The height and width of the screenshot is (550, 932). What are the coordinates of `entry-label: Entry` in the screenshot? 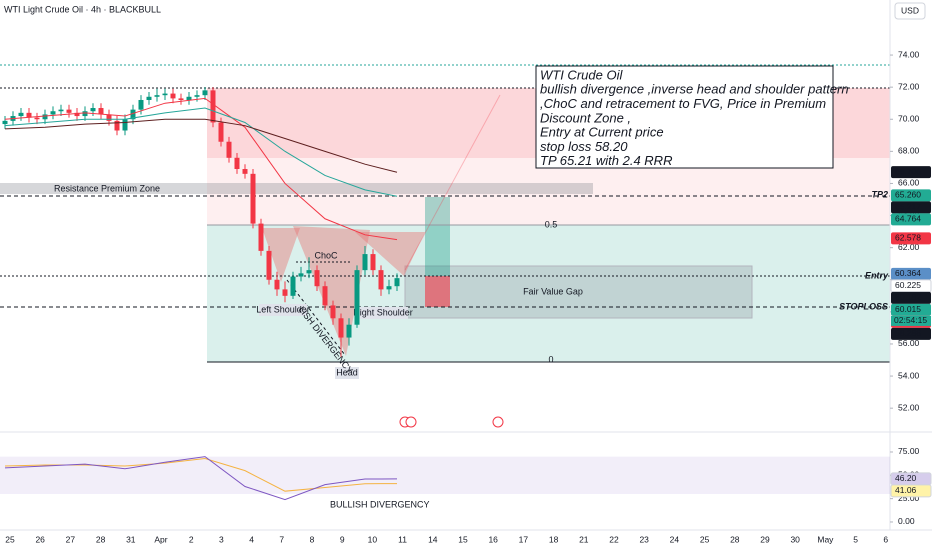 It's located at (877, 275).